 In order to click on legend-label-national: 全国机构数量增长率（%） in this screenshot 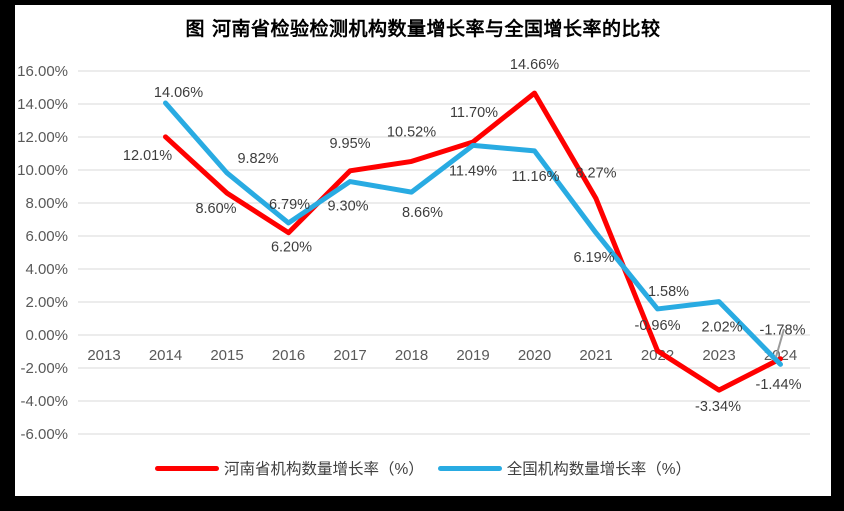, I will do `click(599, 469)`.